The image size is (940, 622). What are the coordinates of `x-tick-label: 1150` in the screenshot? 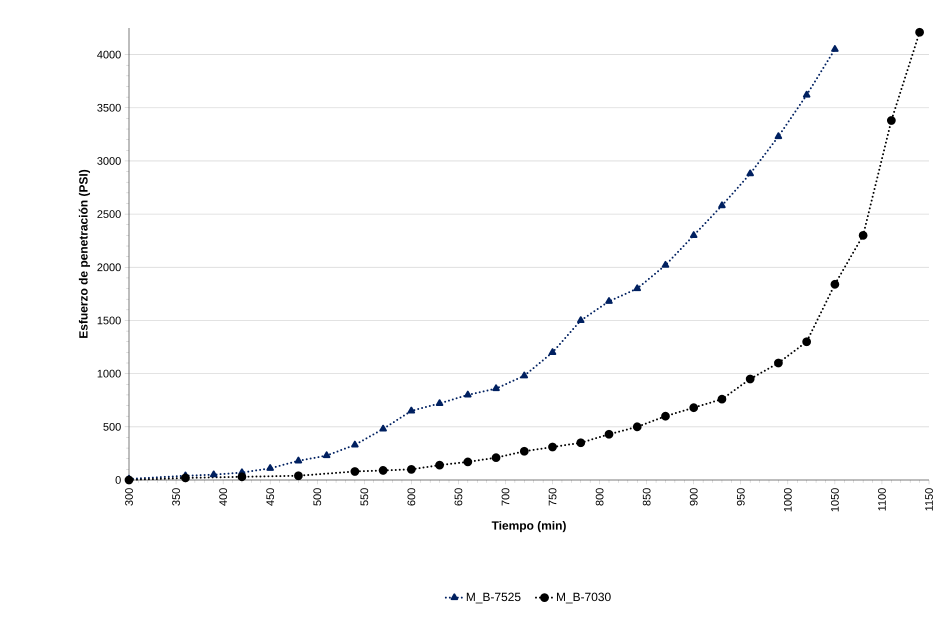 It's located at (929, 499).